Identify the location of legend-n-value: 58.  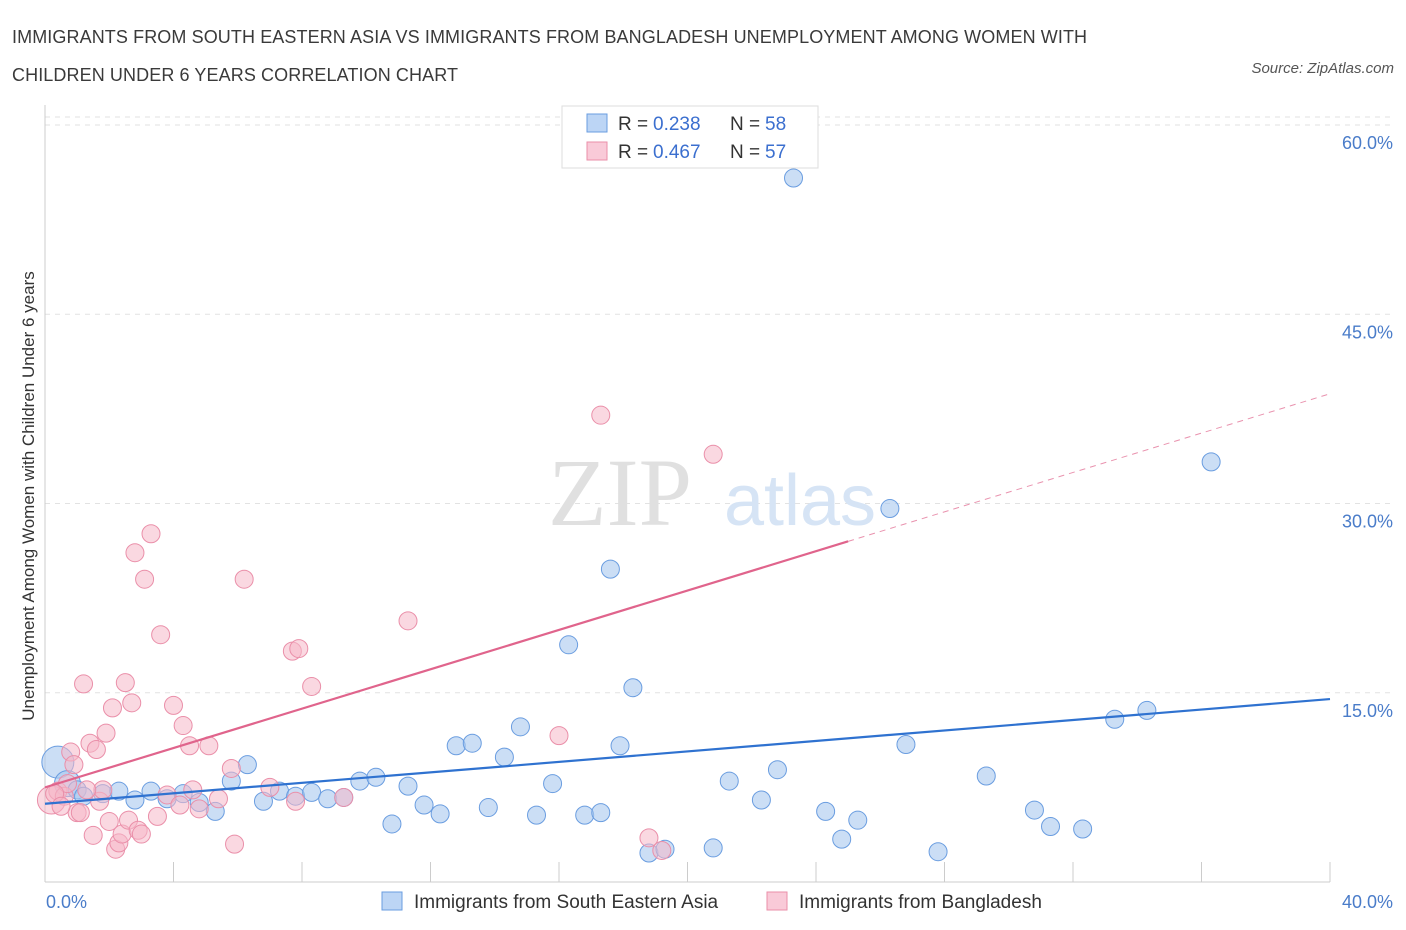
(775, 124).